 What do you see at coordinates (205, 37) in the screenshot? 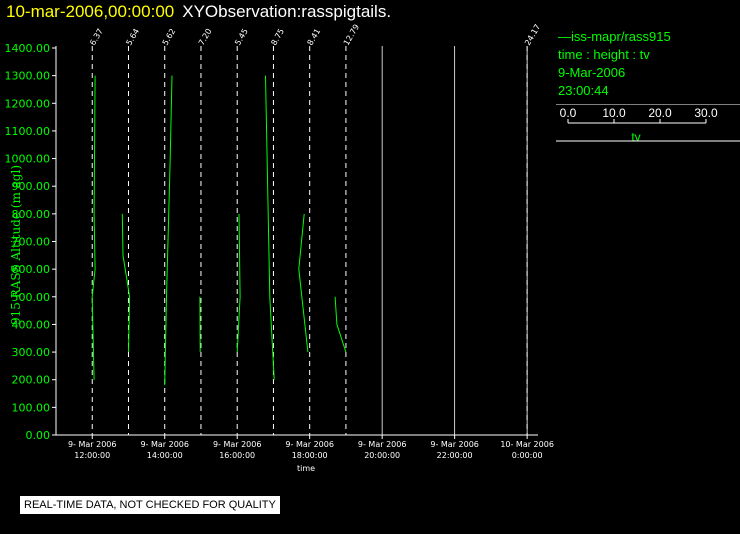
I see `profile-max-label: 7.20` at bounding box center [205, 37].